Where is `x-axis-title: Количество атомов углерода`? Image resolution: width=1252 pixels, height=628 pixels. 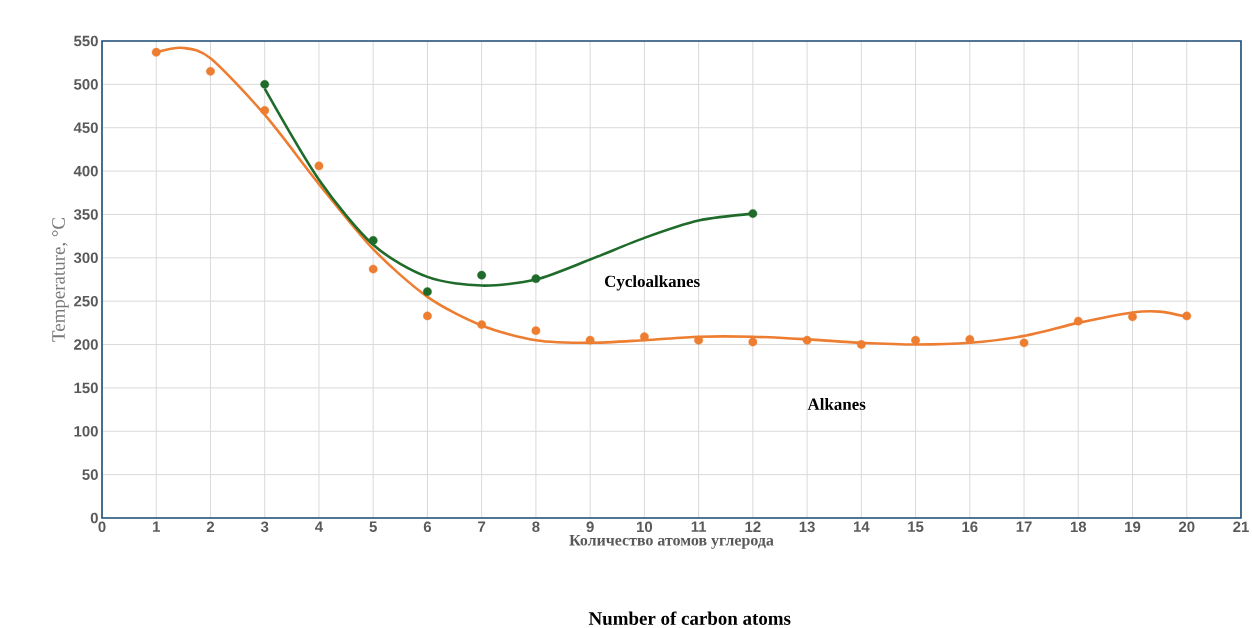 x-axis-title: Количество атомов углерода is located at coordinates (671, 541).